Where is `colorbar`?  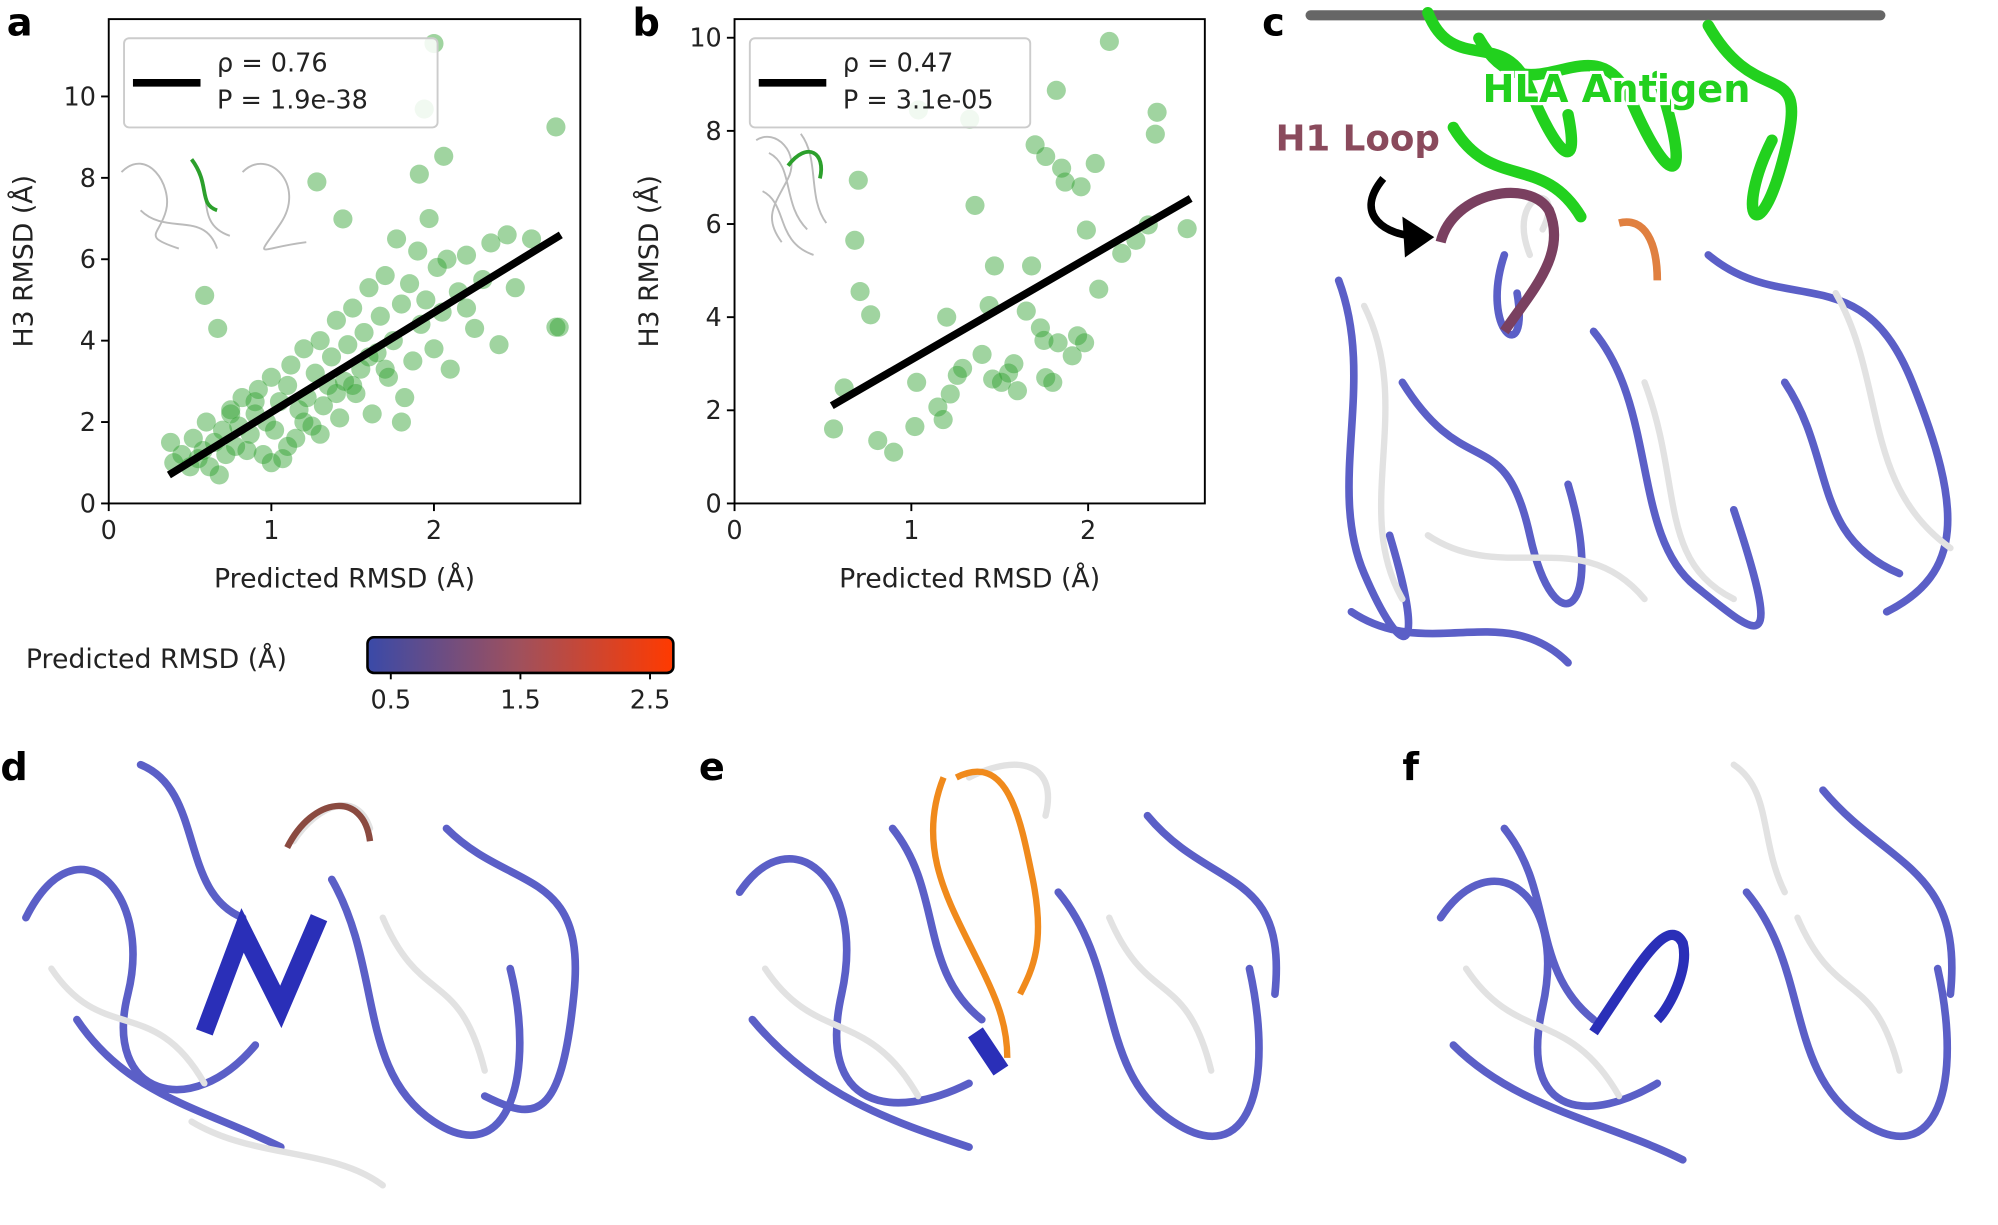 colorbar is located at coordinates (520, 655).